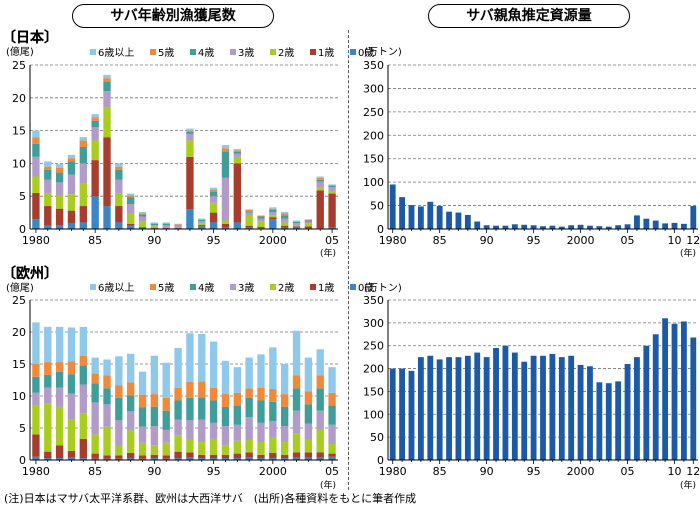 This screenshot has width=700, height=508. Describe the element at coordinates (30, 273) in the screenshot. I see `region-label: 〔欧州〕` at that location.